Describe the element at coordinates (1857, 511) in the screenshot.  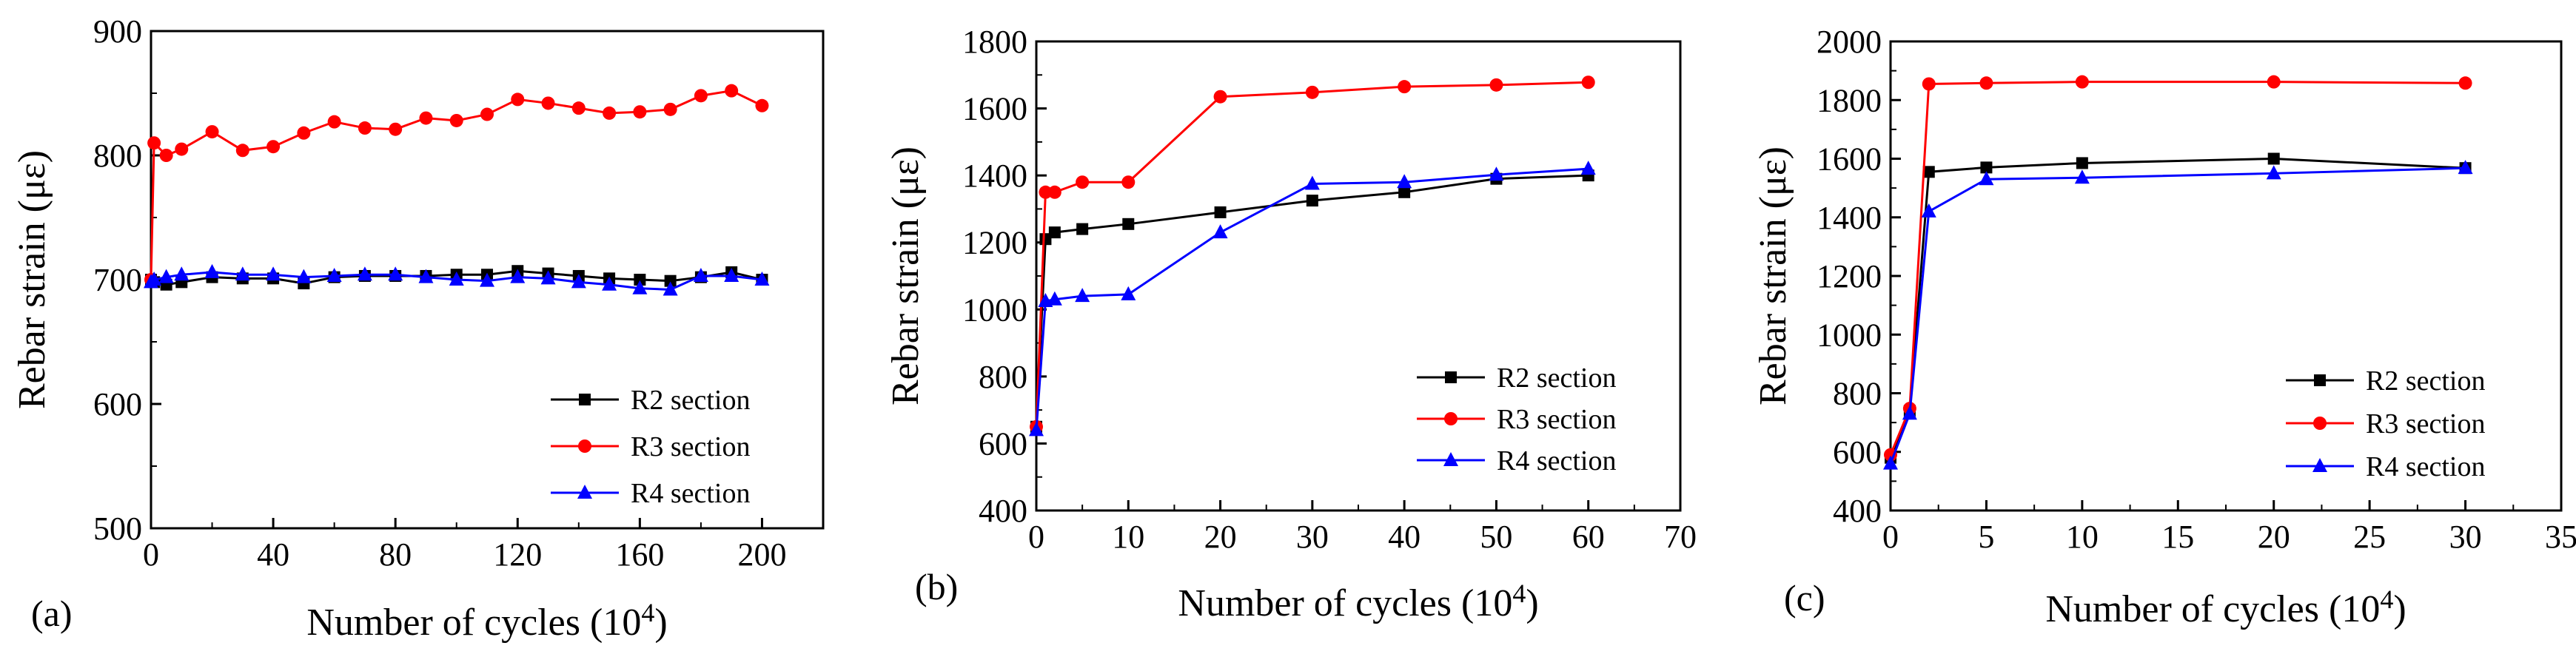
I see `chart-3-y-tick-label: 400` at that location.